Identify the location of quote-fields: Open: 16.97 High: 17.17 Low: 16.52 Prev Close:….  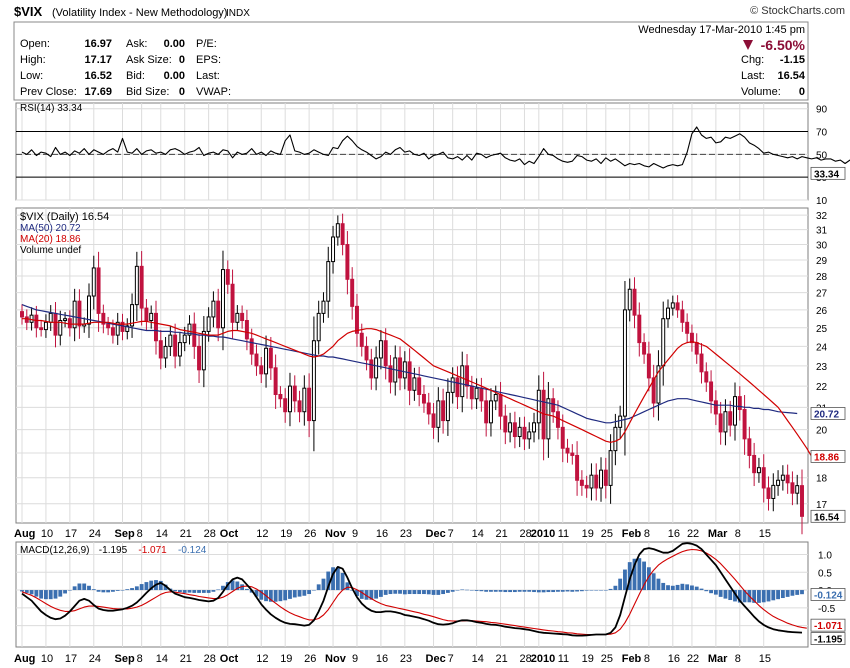
(413, 68).